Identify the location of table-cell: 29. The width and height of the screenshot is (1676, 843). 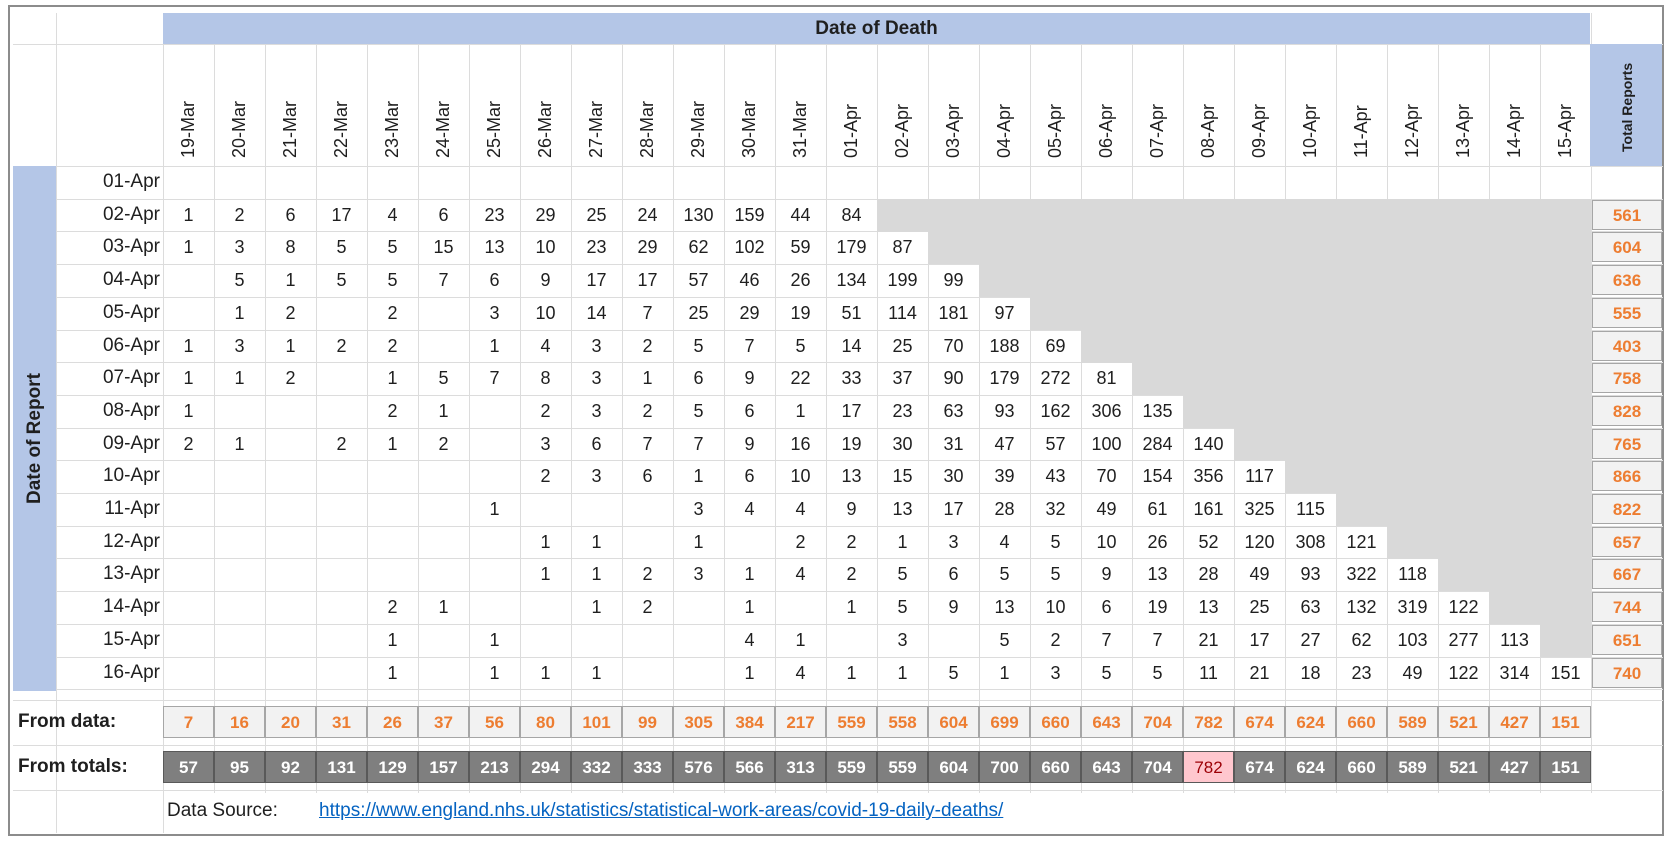
(545, 215).